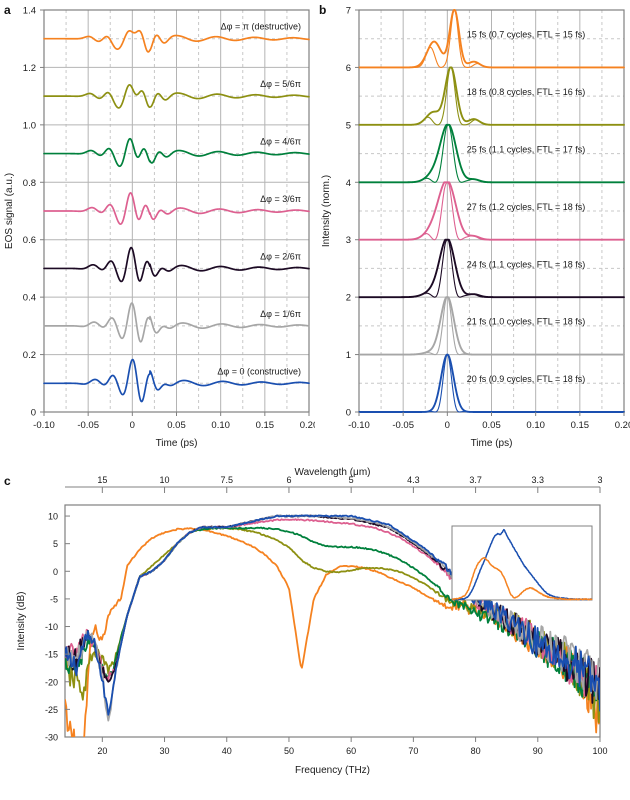 The image size is (630, 800). I want to click on panel-c-xtick: 90, so click(538, 751).